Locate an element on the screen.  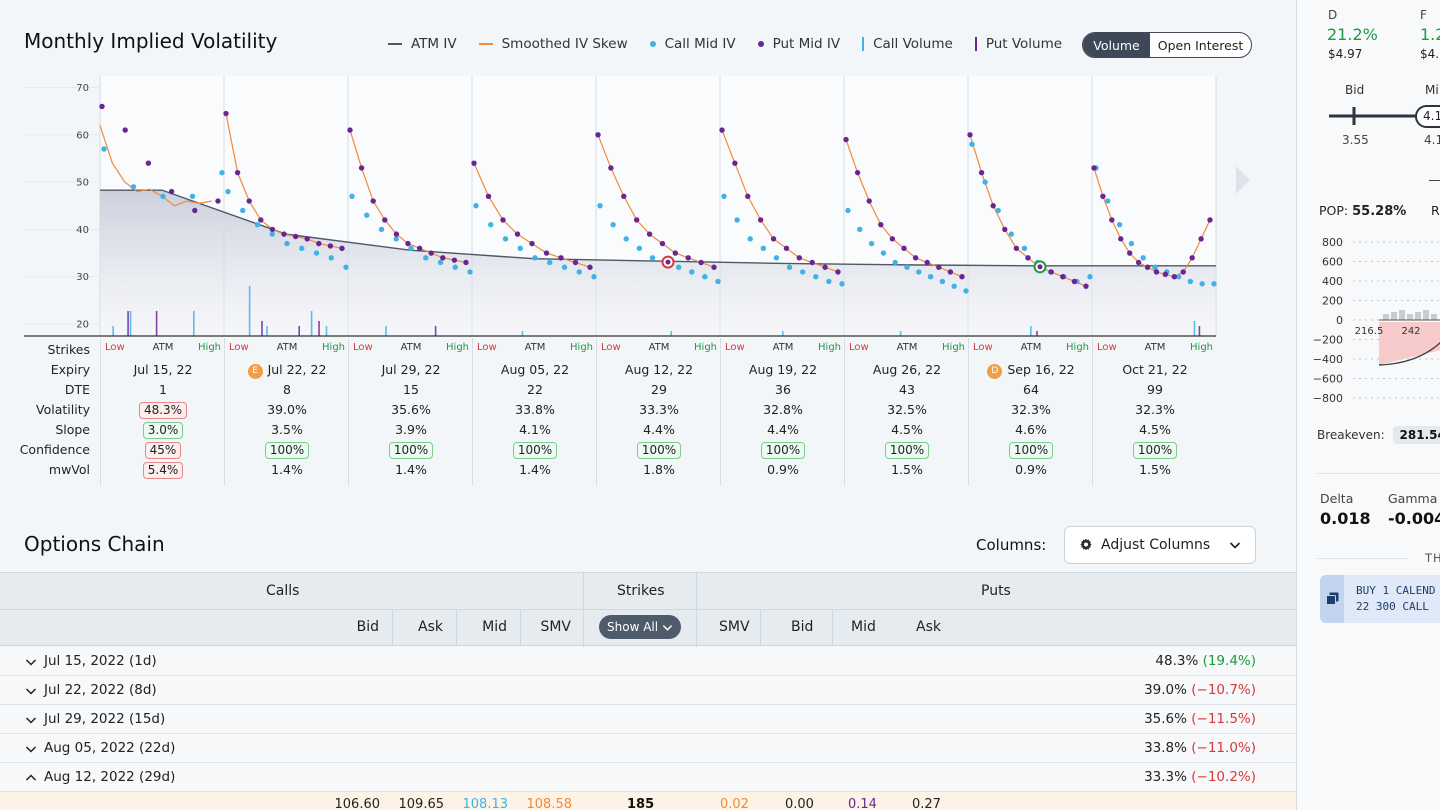
volatility-value: 48.3% is located at coordinates (163, 410).